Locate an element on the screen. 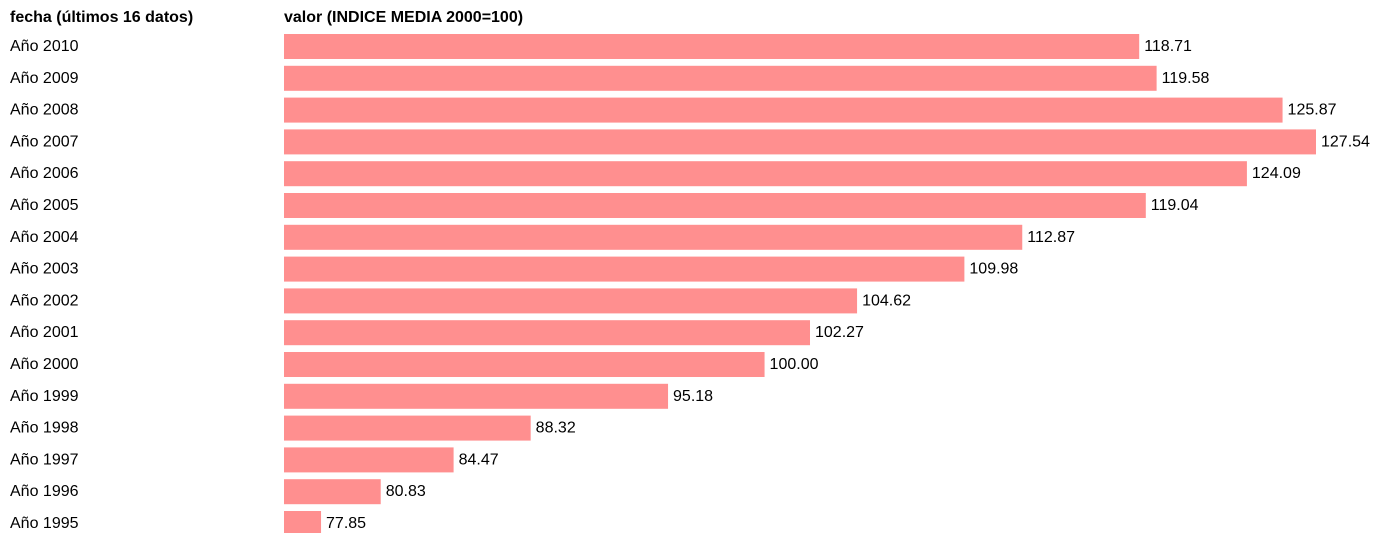  category-label: Año 2001 is located at coordinates (44, 332).